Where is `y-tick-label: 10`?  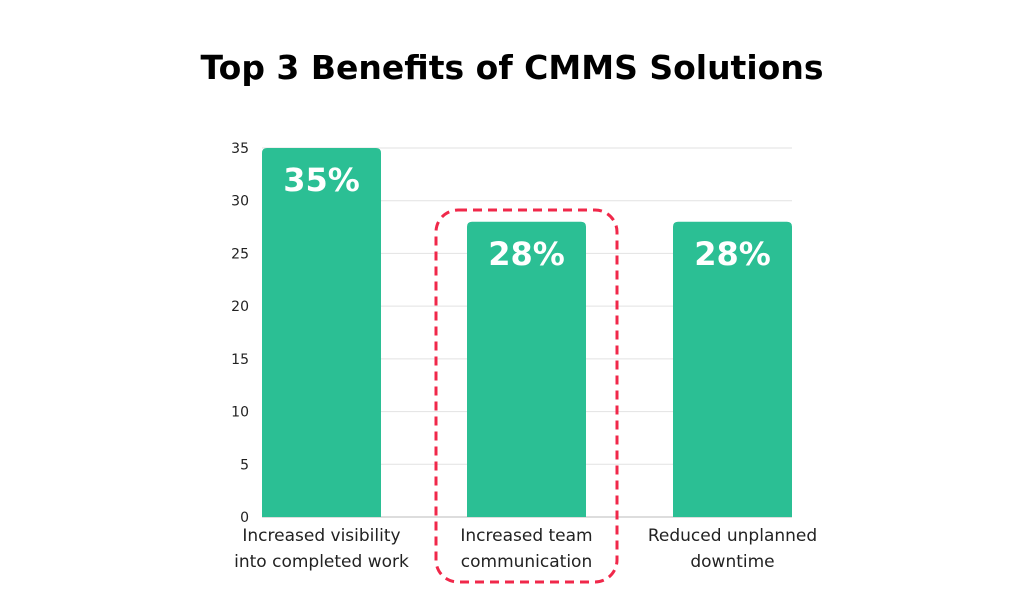
y-tick-label: 10 is located at coordinates (240, 413).